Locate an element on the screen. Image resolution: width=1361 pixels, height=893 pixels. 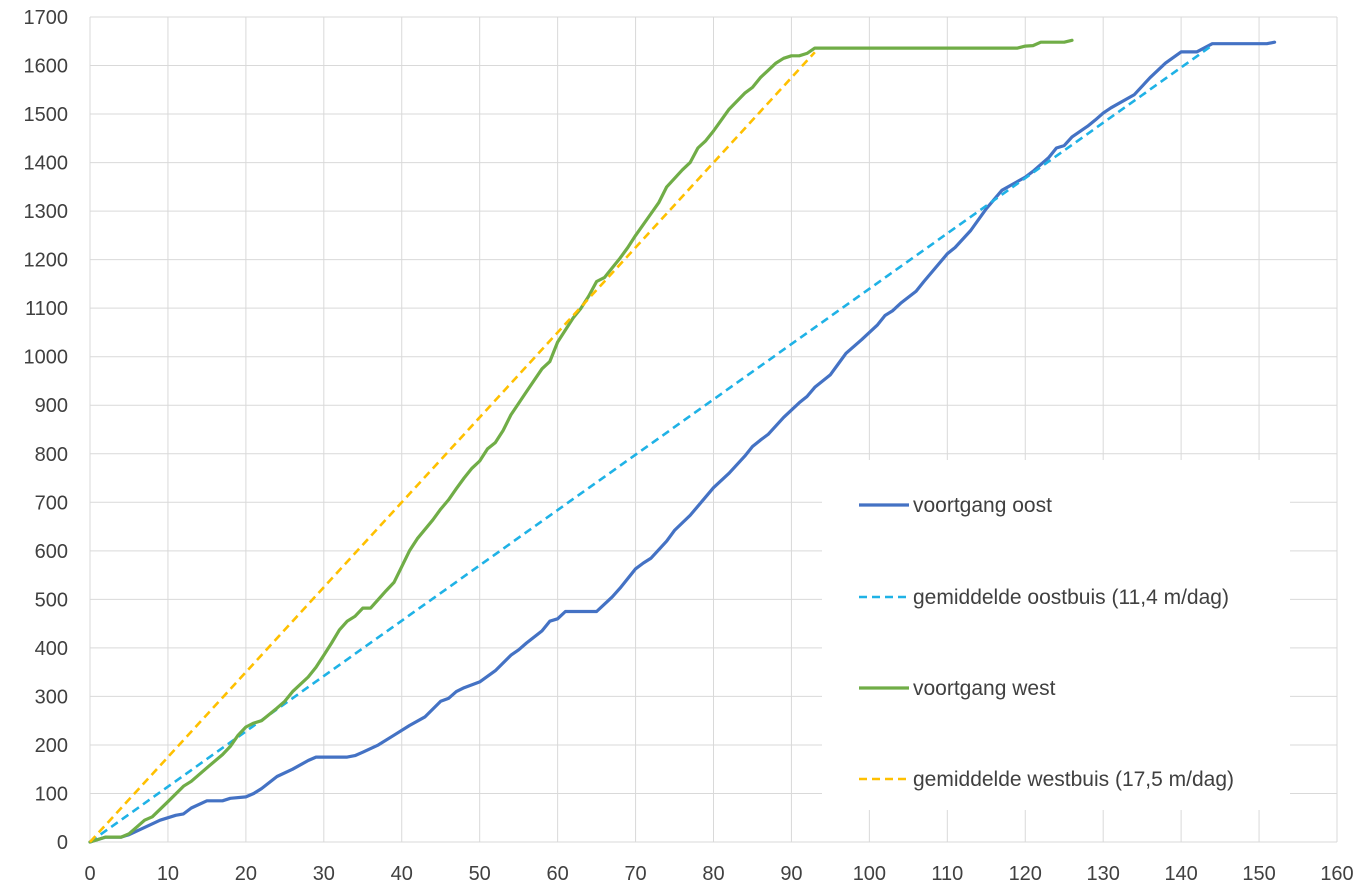
y-tick-label: 600 is located at coordinates (51, 552).